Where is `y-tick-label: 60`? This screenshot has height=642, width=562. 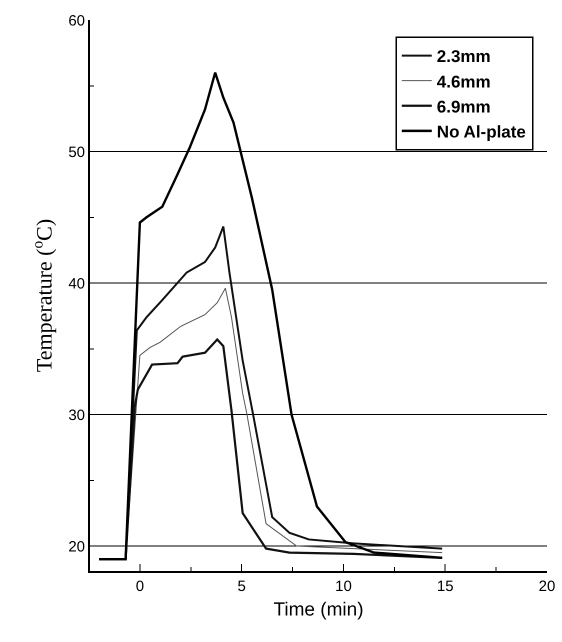
y-tick-label: 60 is located at coordinates (76, 21).